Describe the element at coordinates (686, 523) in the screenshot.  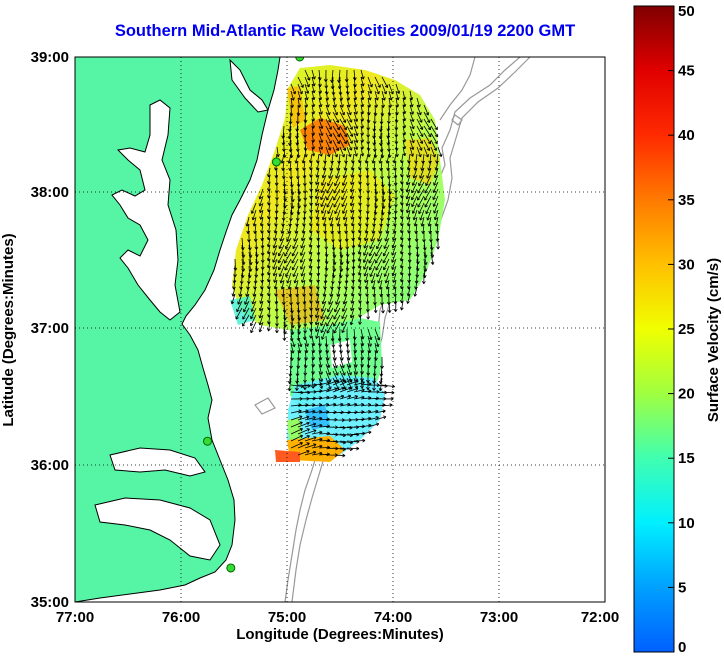
I see `colorbar-tick-label: 10` at that location.